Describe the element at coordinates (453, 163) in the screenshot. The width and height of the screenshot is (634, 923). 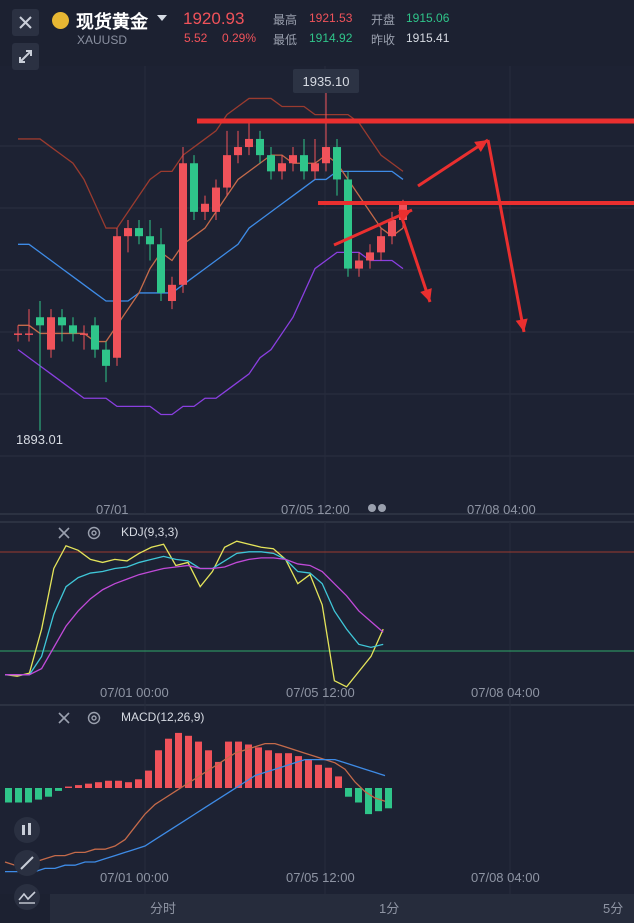
I see `arrow-up-long` at that location.